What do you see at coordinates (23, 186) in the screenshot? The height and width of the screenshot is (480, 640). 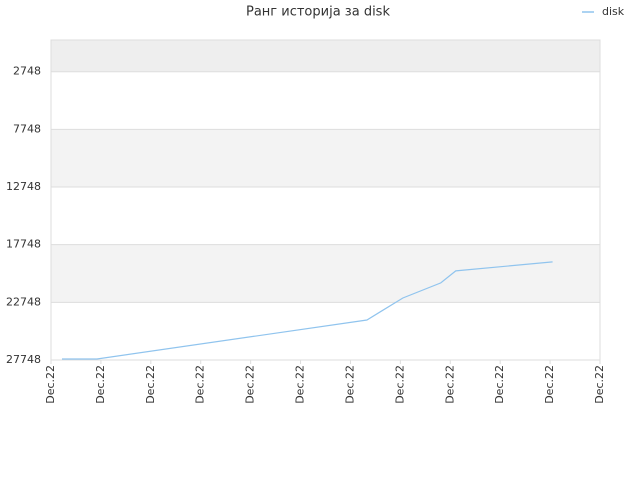 I see `y-tick-label: 12748` at bounding box center [23, 186].